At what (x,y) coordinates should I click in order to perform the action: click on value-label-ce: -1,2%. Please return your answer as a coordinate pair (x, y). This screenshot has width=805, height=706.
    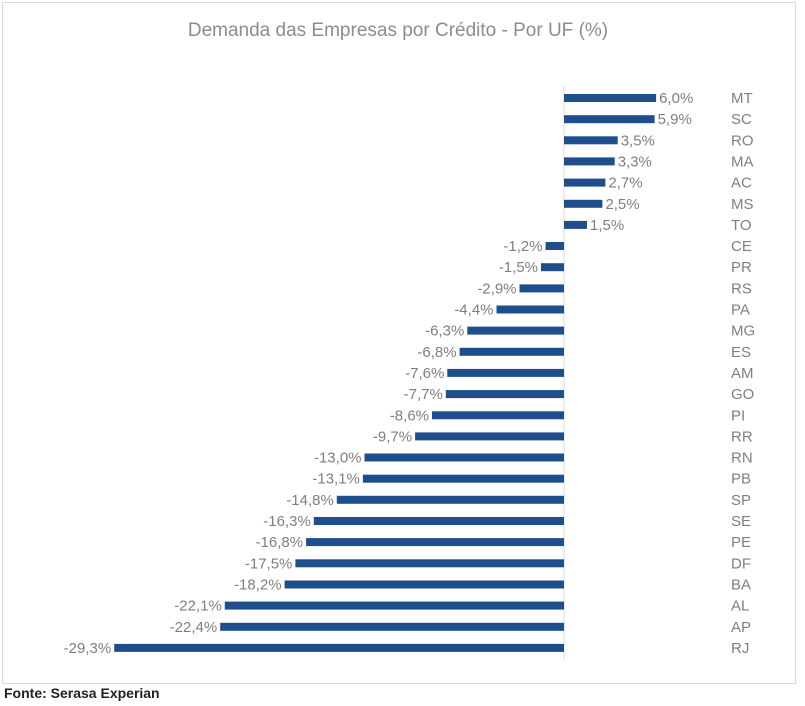
    Looking at the image, I should click on (522, 246).